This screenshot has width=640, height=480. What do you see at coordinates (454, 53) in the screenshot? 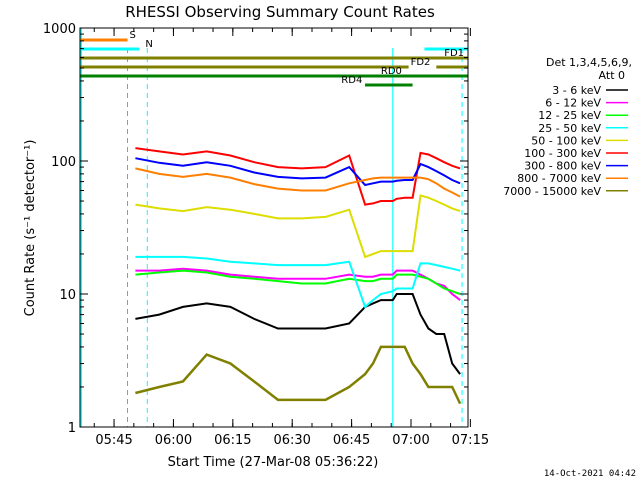
I see `flag-label-fd1: FD1` at bounding box center [454, 53].